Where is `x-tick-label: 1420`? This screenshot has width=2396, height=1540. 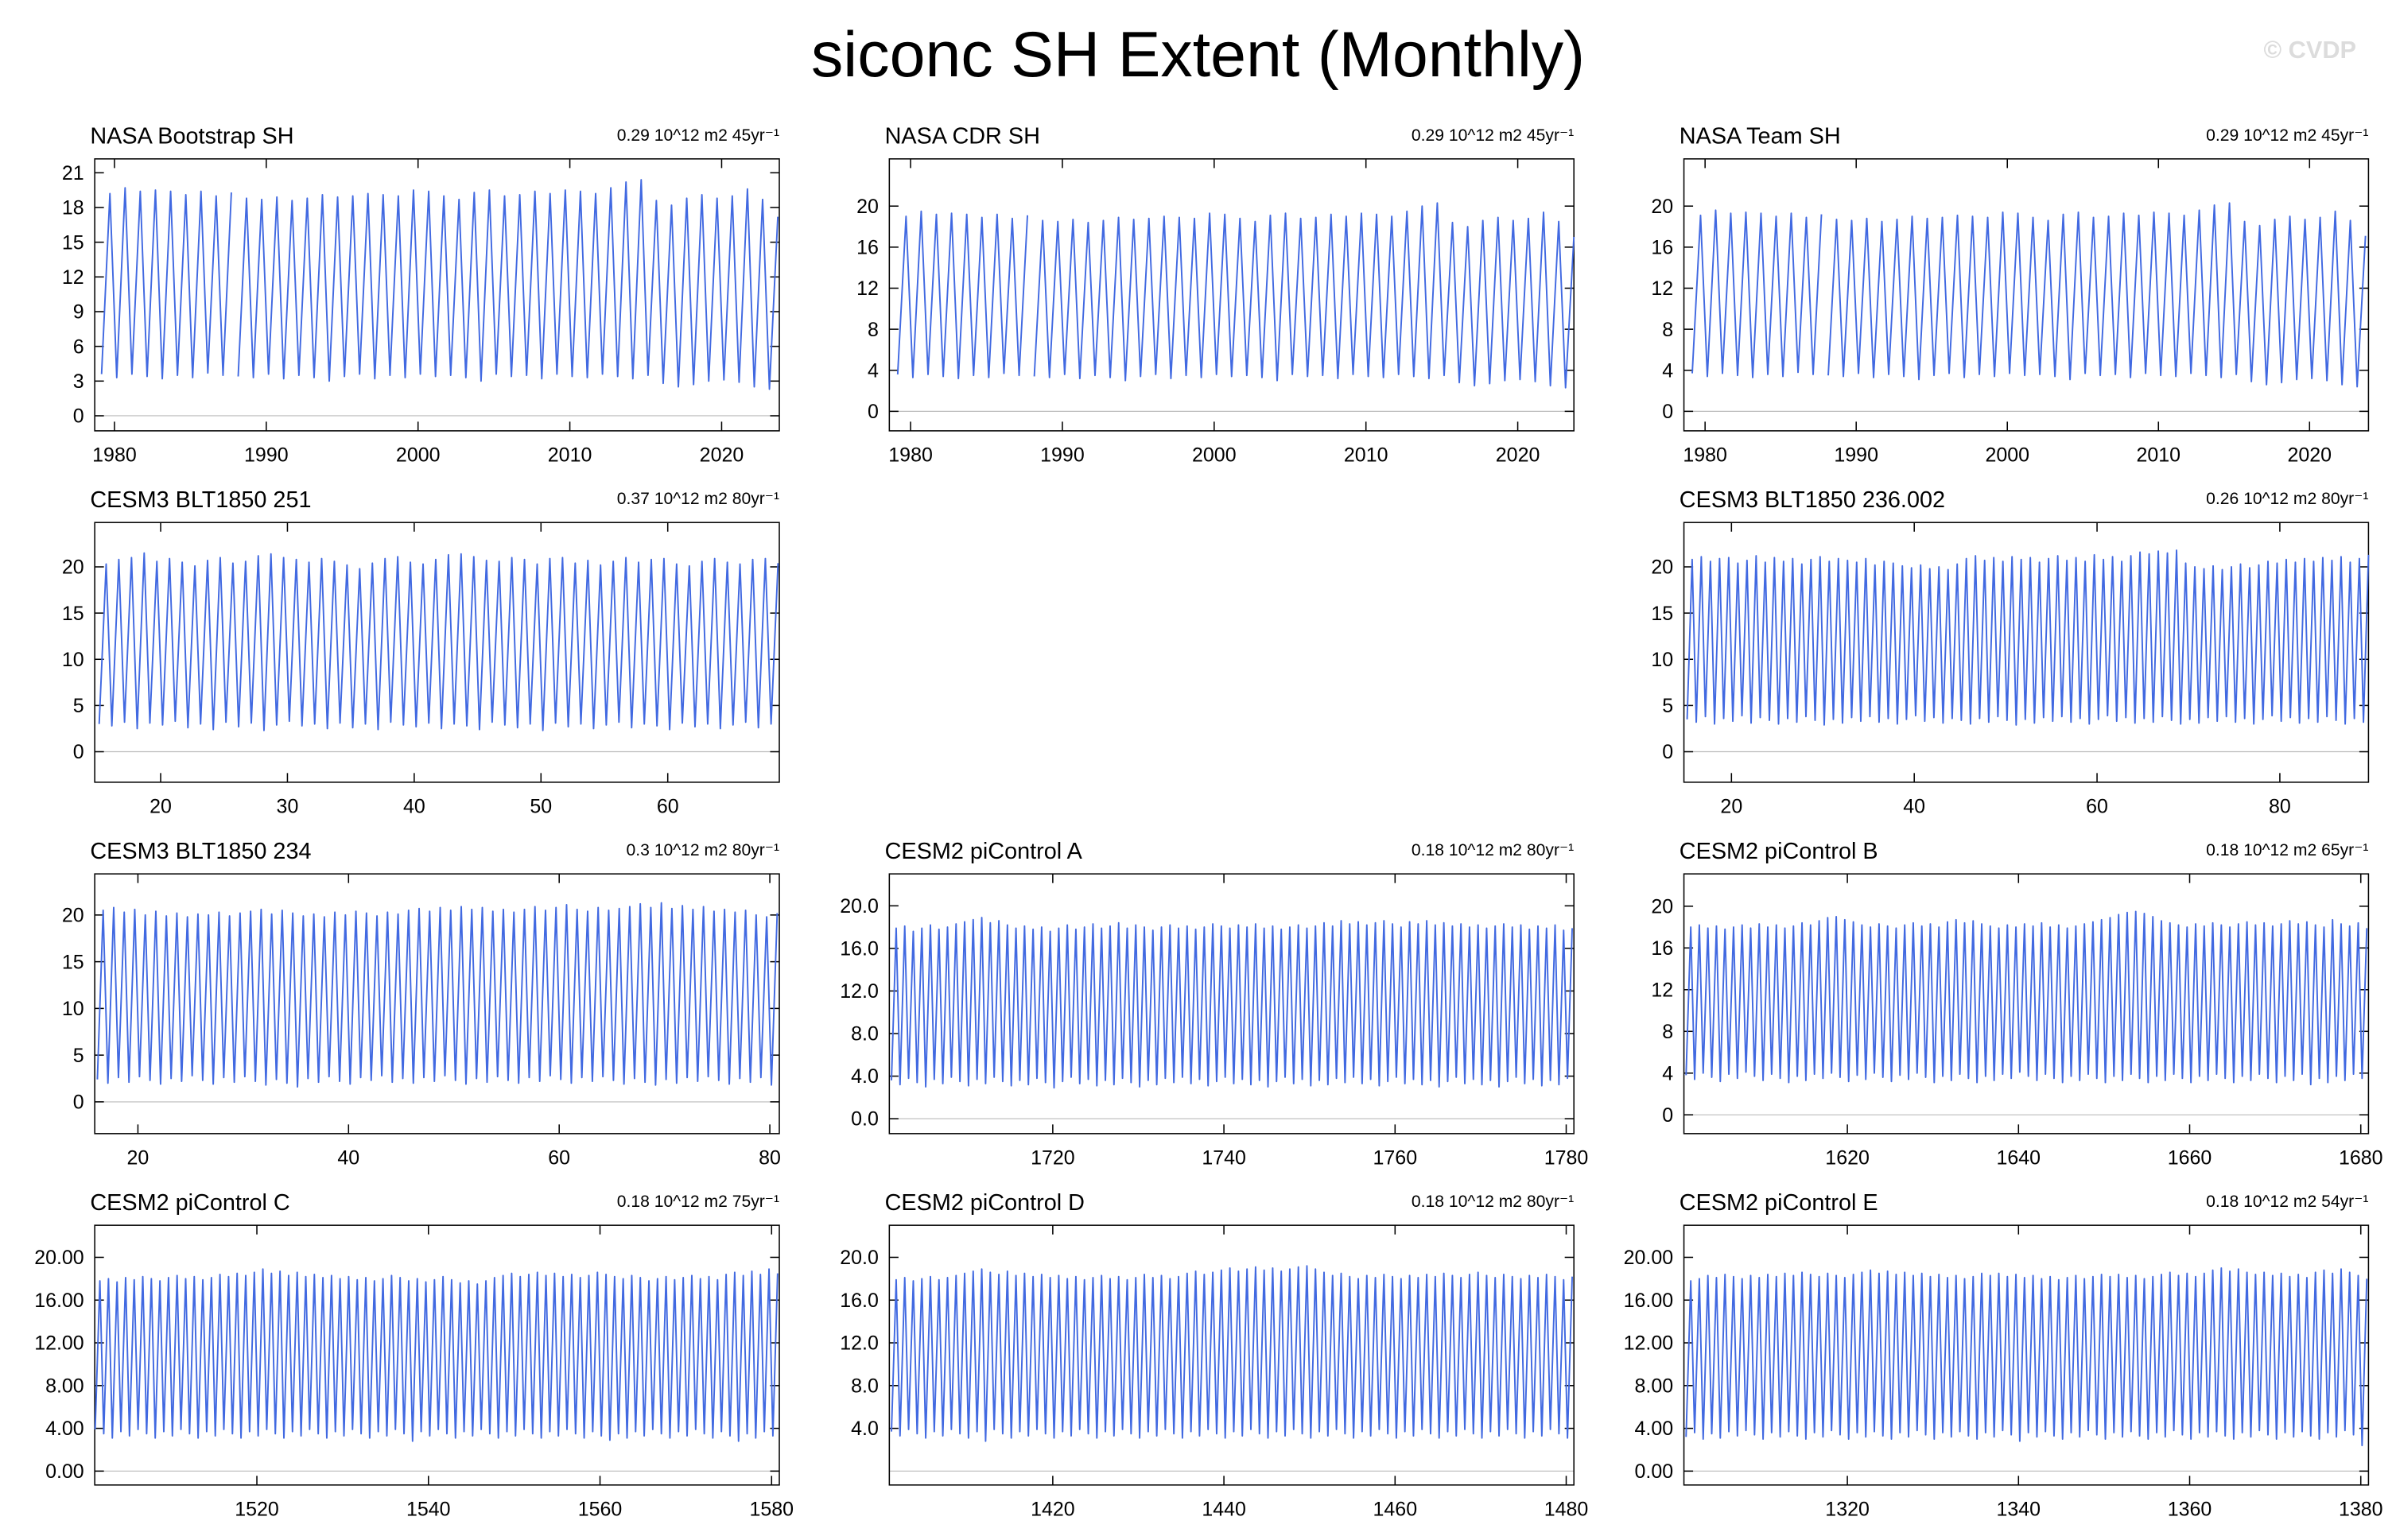 x-tick-label: 1420 is located at coordinates (1053, 1509).